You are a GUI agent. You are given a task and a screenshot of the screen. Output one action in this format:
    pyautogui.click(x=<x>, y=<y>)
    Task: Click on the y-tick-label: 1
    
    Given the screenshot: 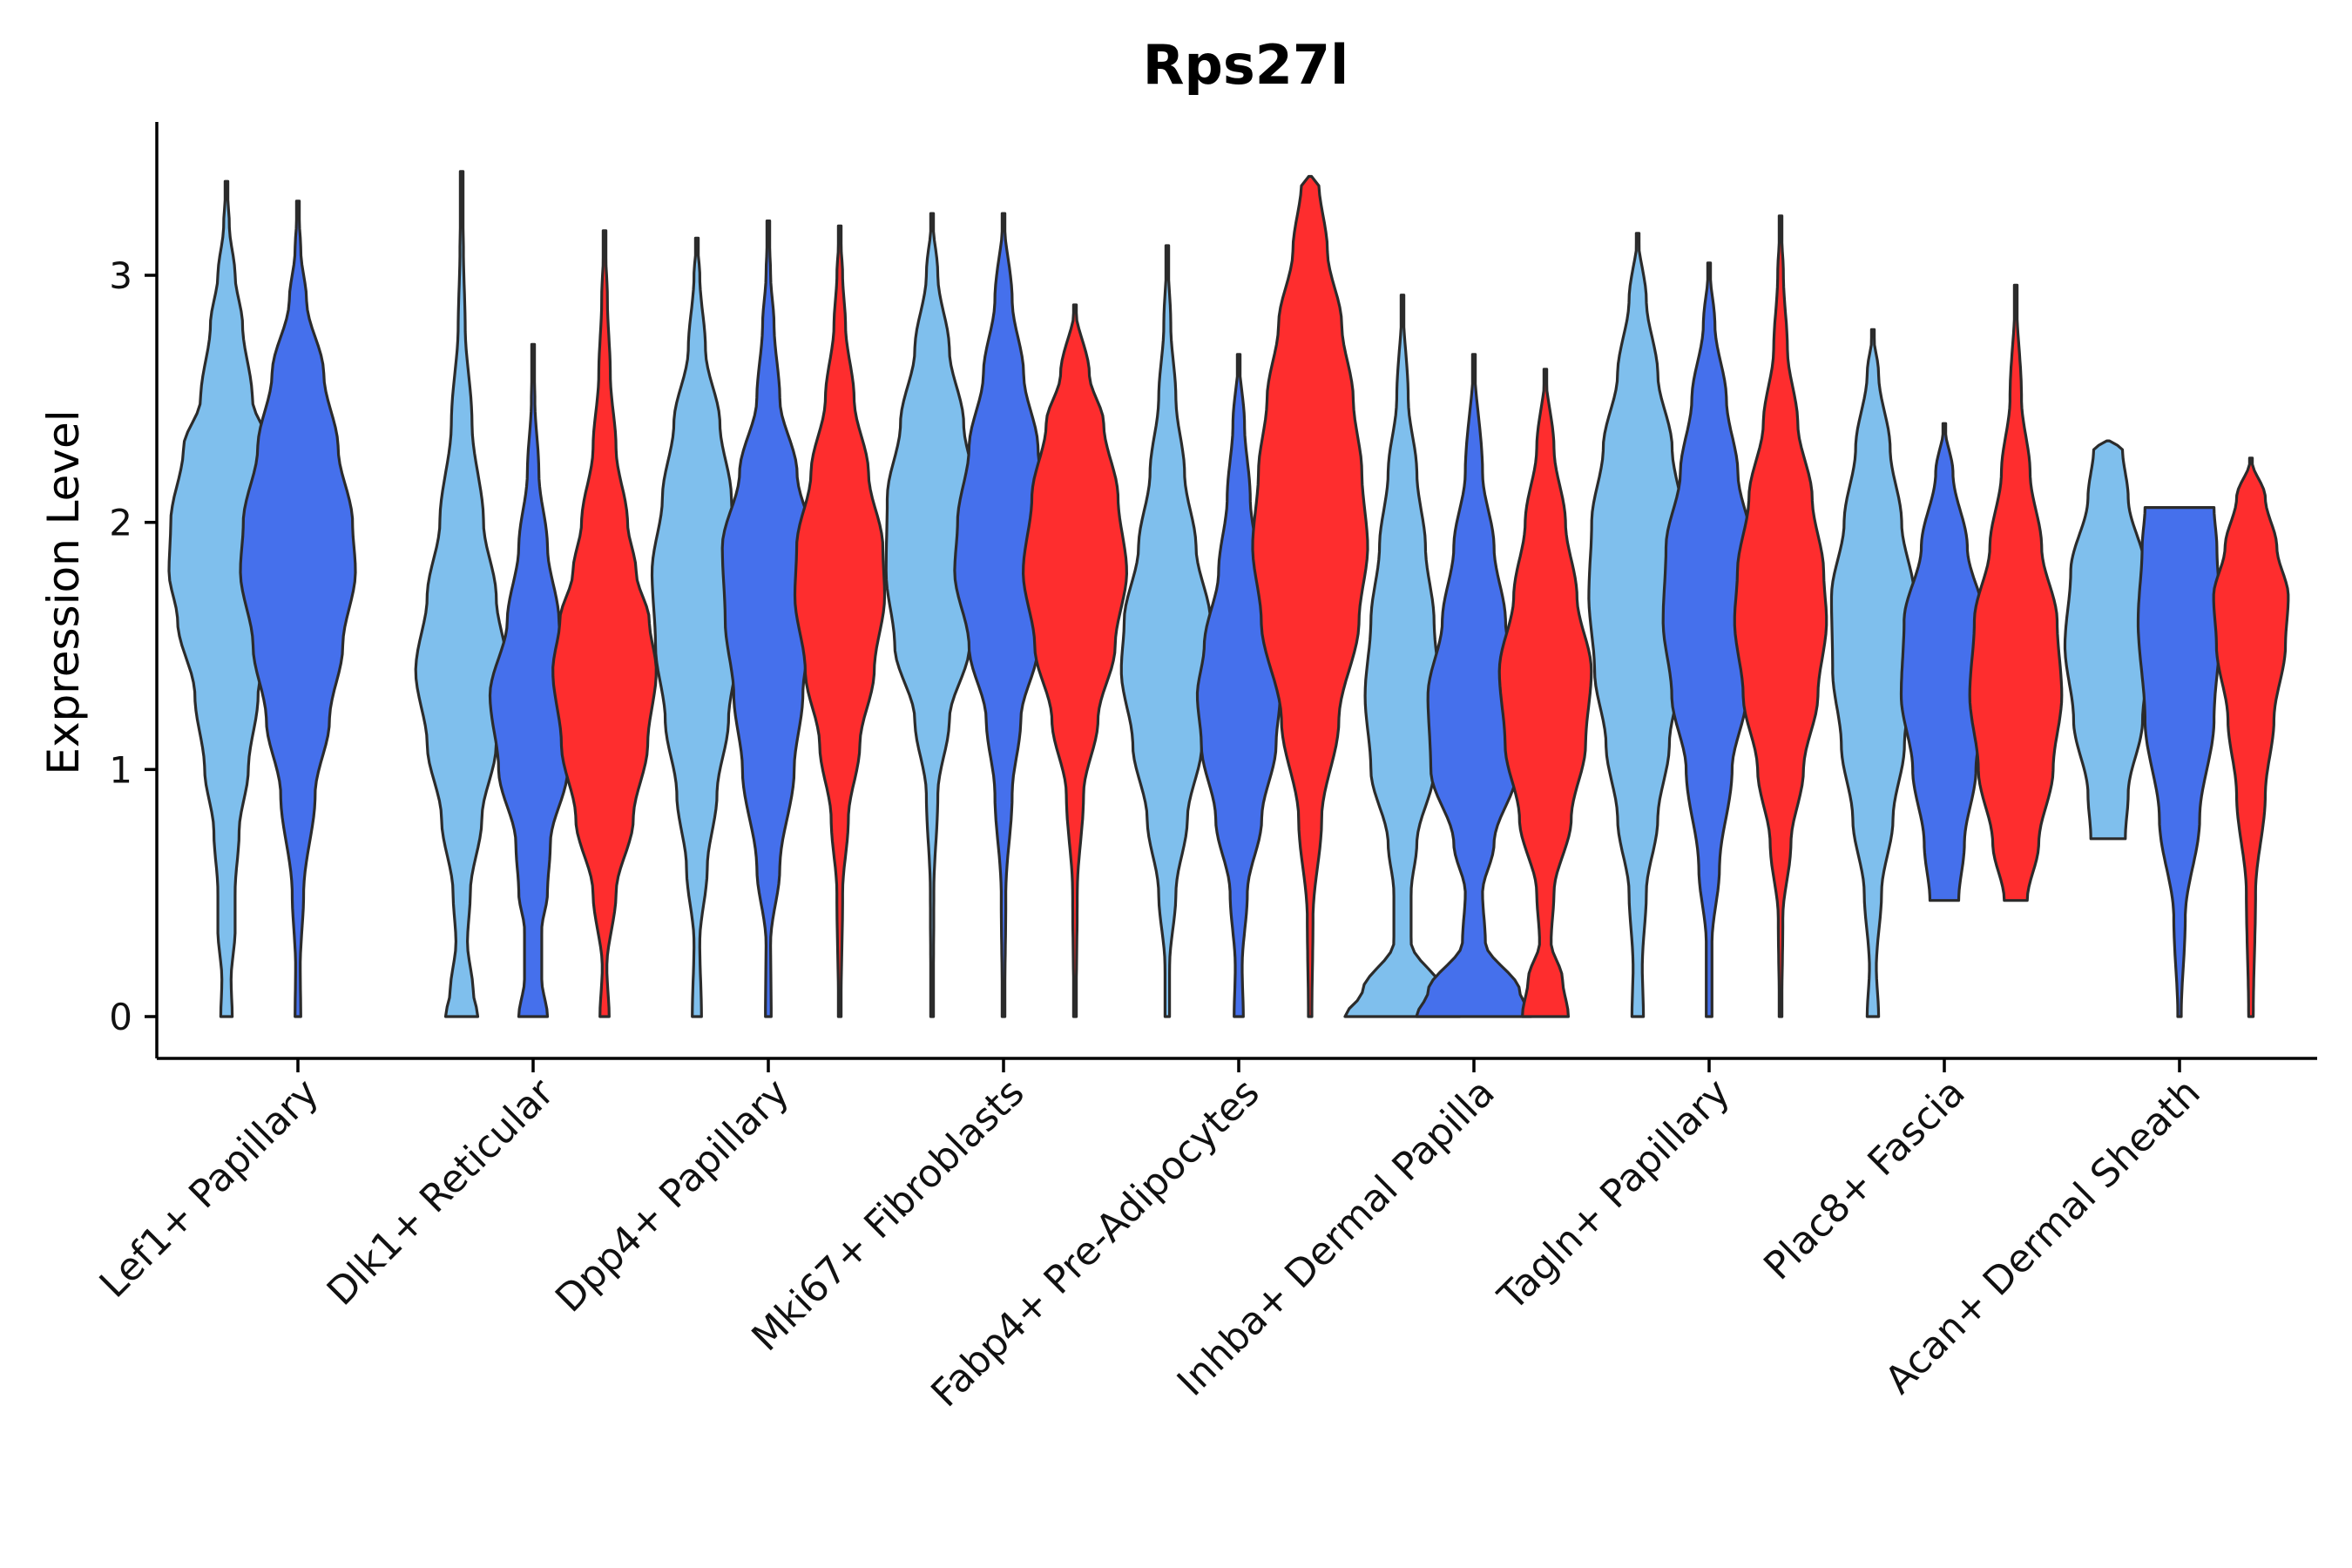 What is the action you would take?
    pyautogui.click(x=120, y=769)
    